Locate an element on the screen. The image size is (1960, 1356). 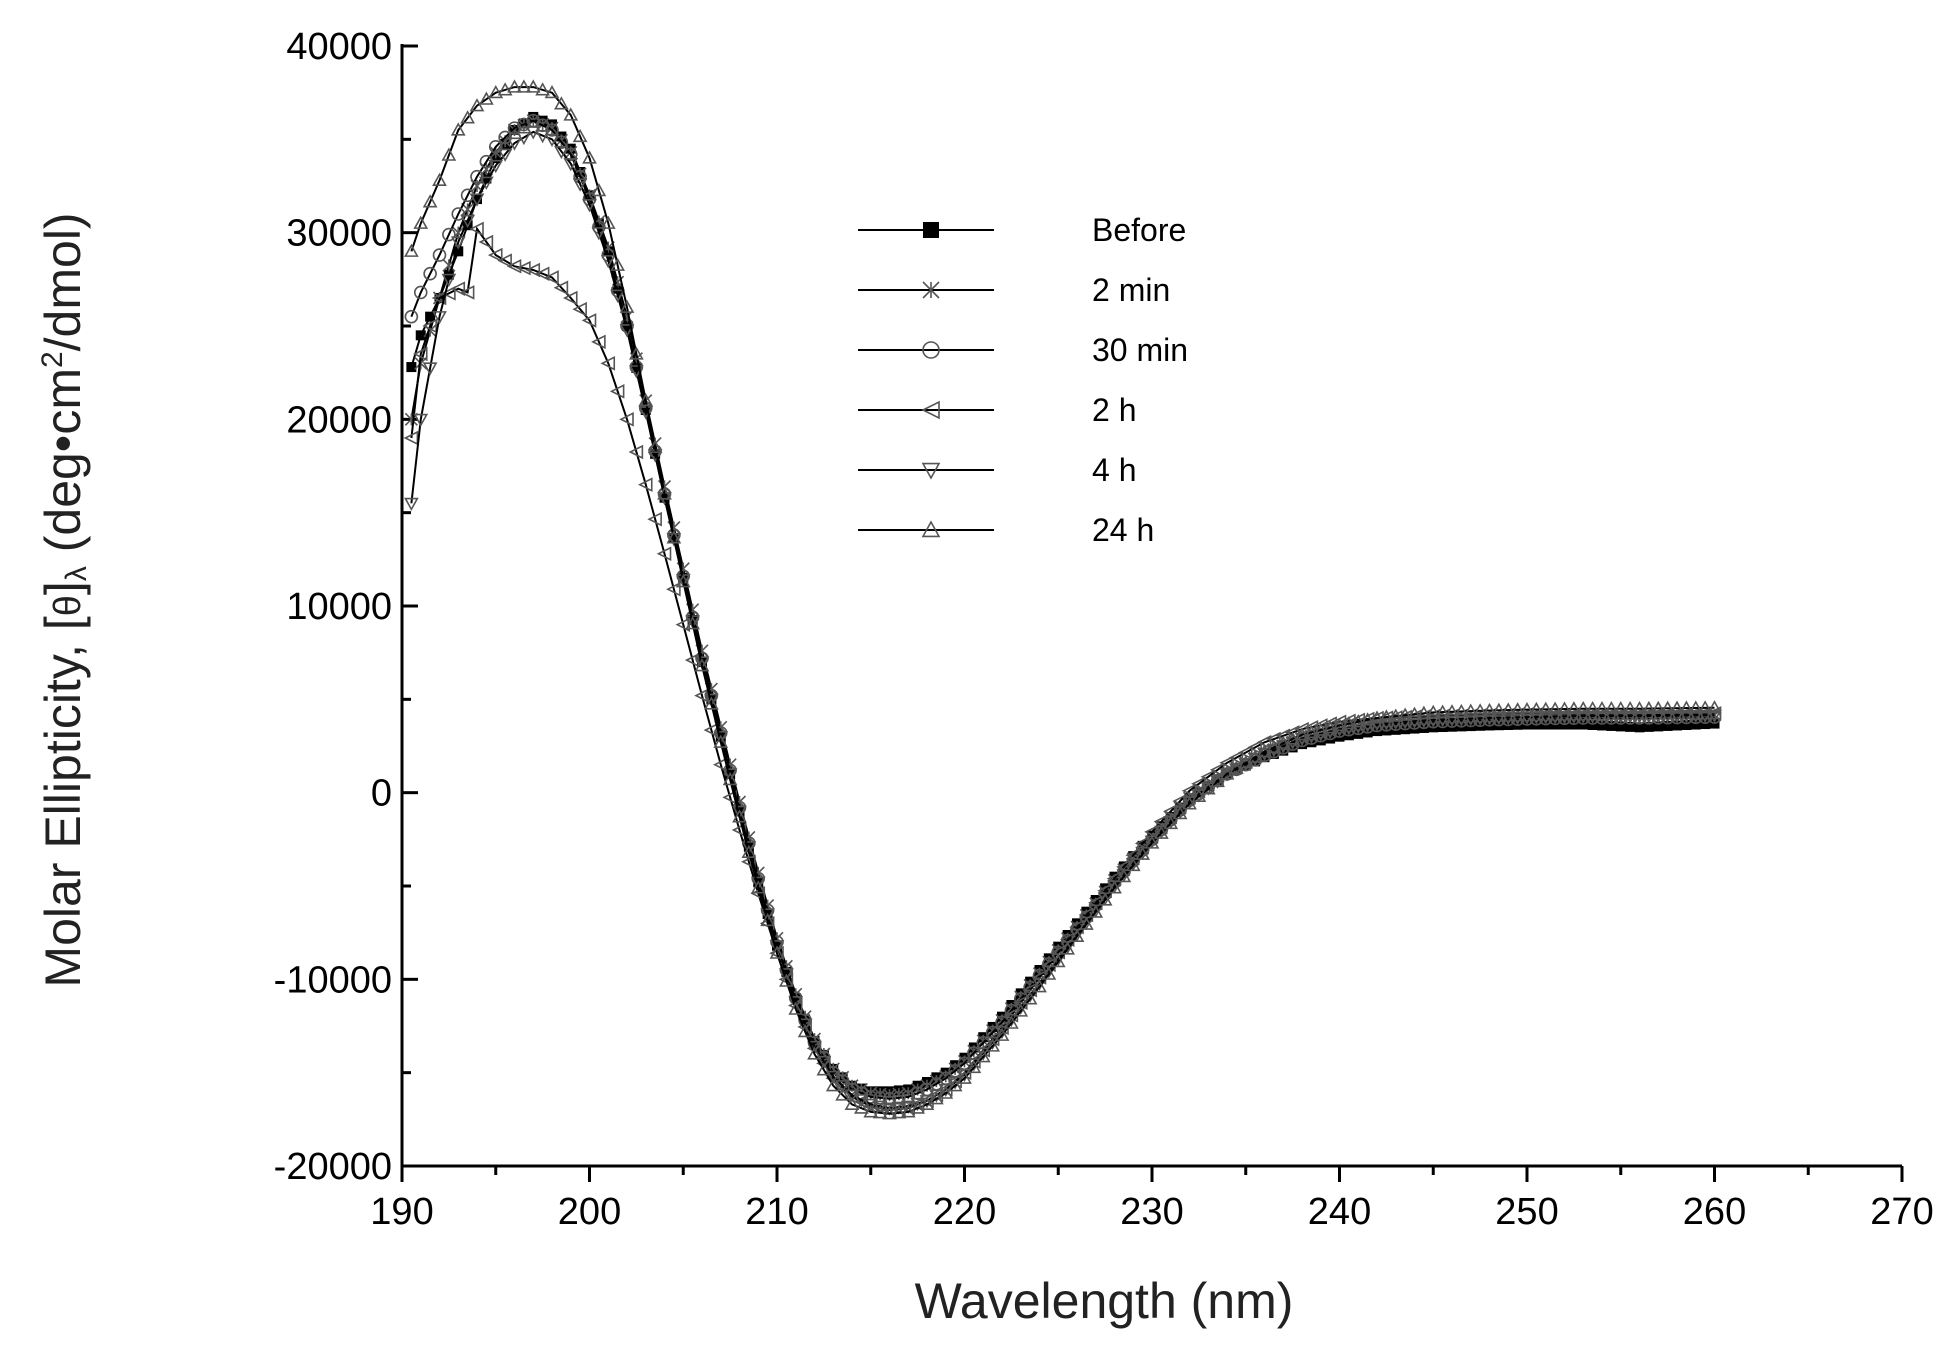
y-tick-label: 40000 is located at coordinates (339, 47).